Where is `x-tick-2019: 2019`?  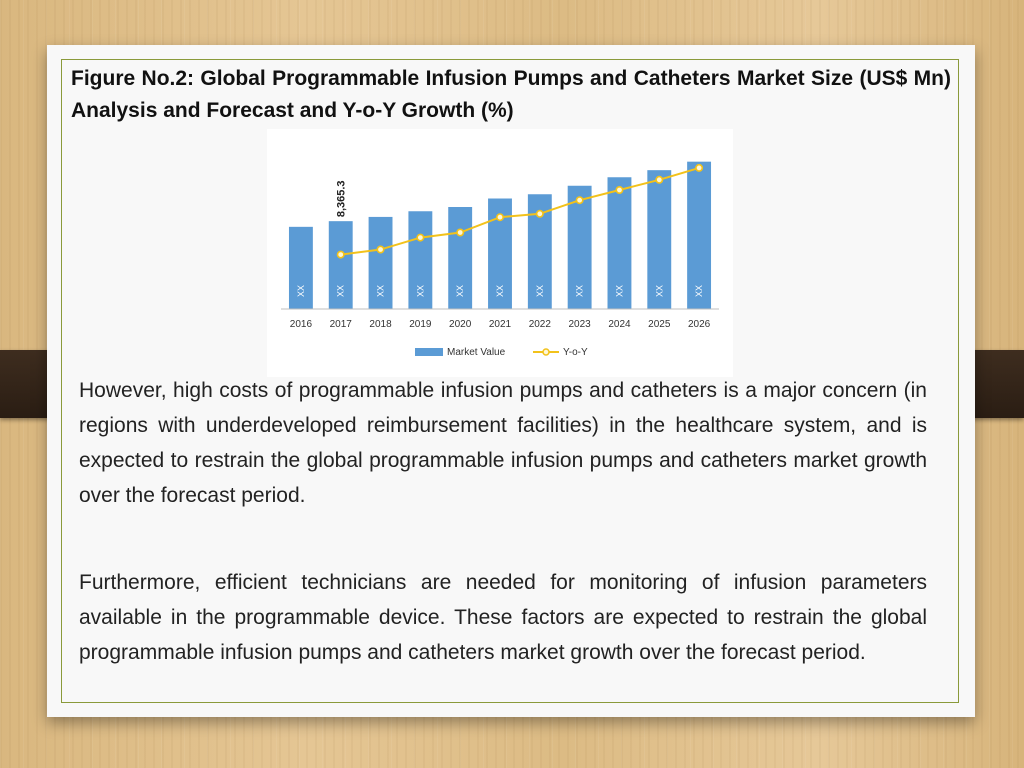
x-tick-2019: 2019 is located at coordinates (420, 324).